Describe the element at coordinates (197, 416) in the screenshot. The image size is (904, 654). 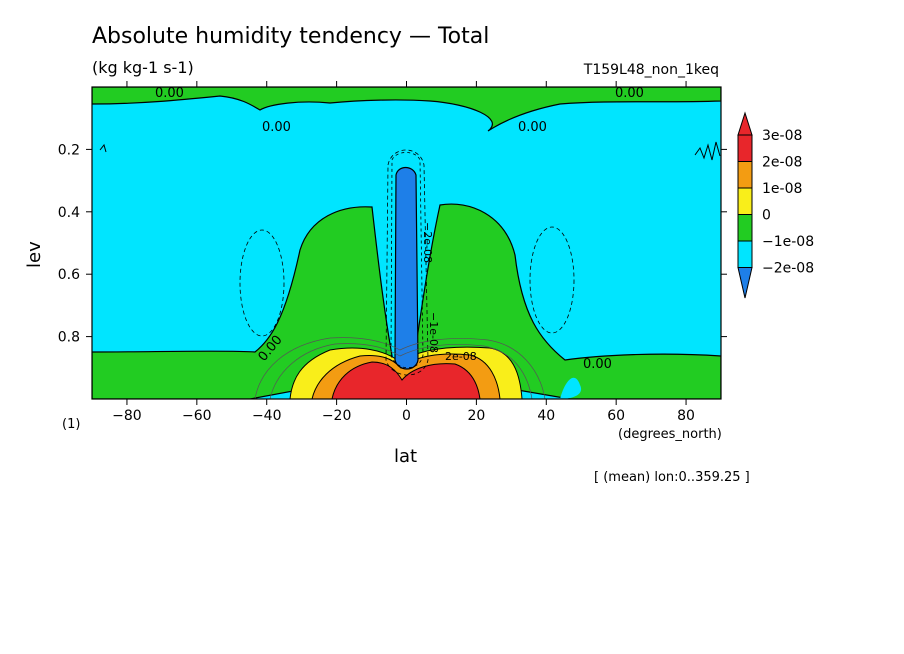
I see `x-tick-label: −60` at that location.